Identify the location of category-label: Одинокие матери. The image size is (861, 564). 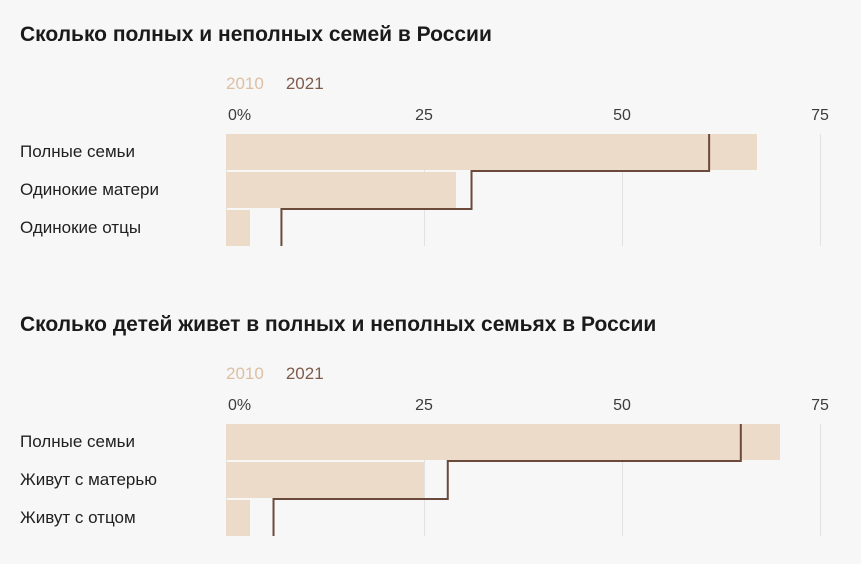
(89, 189).